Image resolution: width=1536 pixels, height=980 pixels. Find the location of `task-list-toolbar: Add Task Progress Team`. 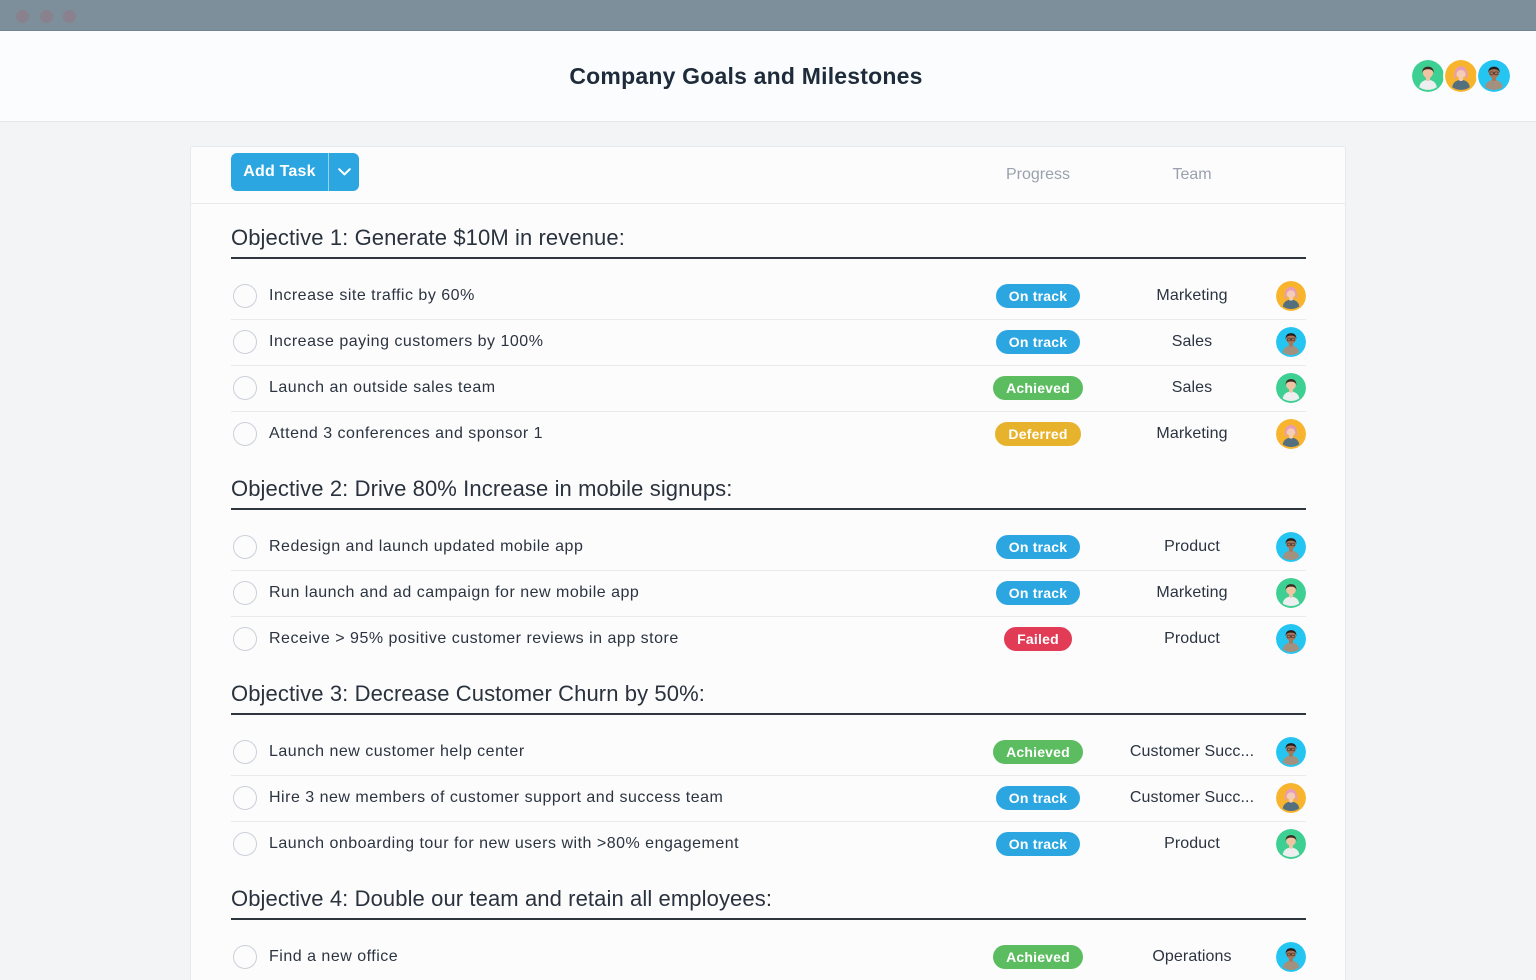

task-list-toolbar: Add Task Progress Team is located at coordinates (768, 175).